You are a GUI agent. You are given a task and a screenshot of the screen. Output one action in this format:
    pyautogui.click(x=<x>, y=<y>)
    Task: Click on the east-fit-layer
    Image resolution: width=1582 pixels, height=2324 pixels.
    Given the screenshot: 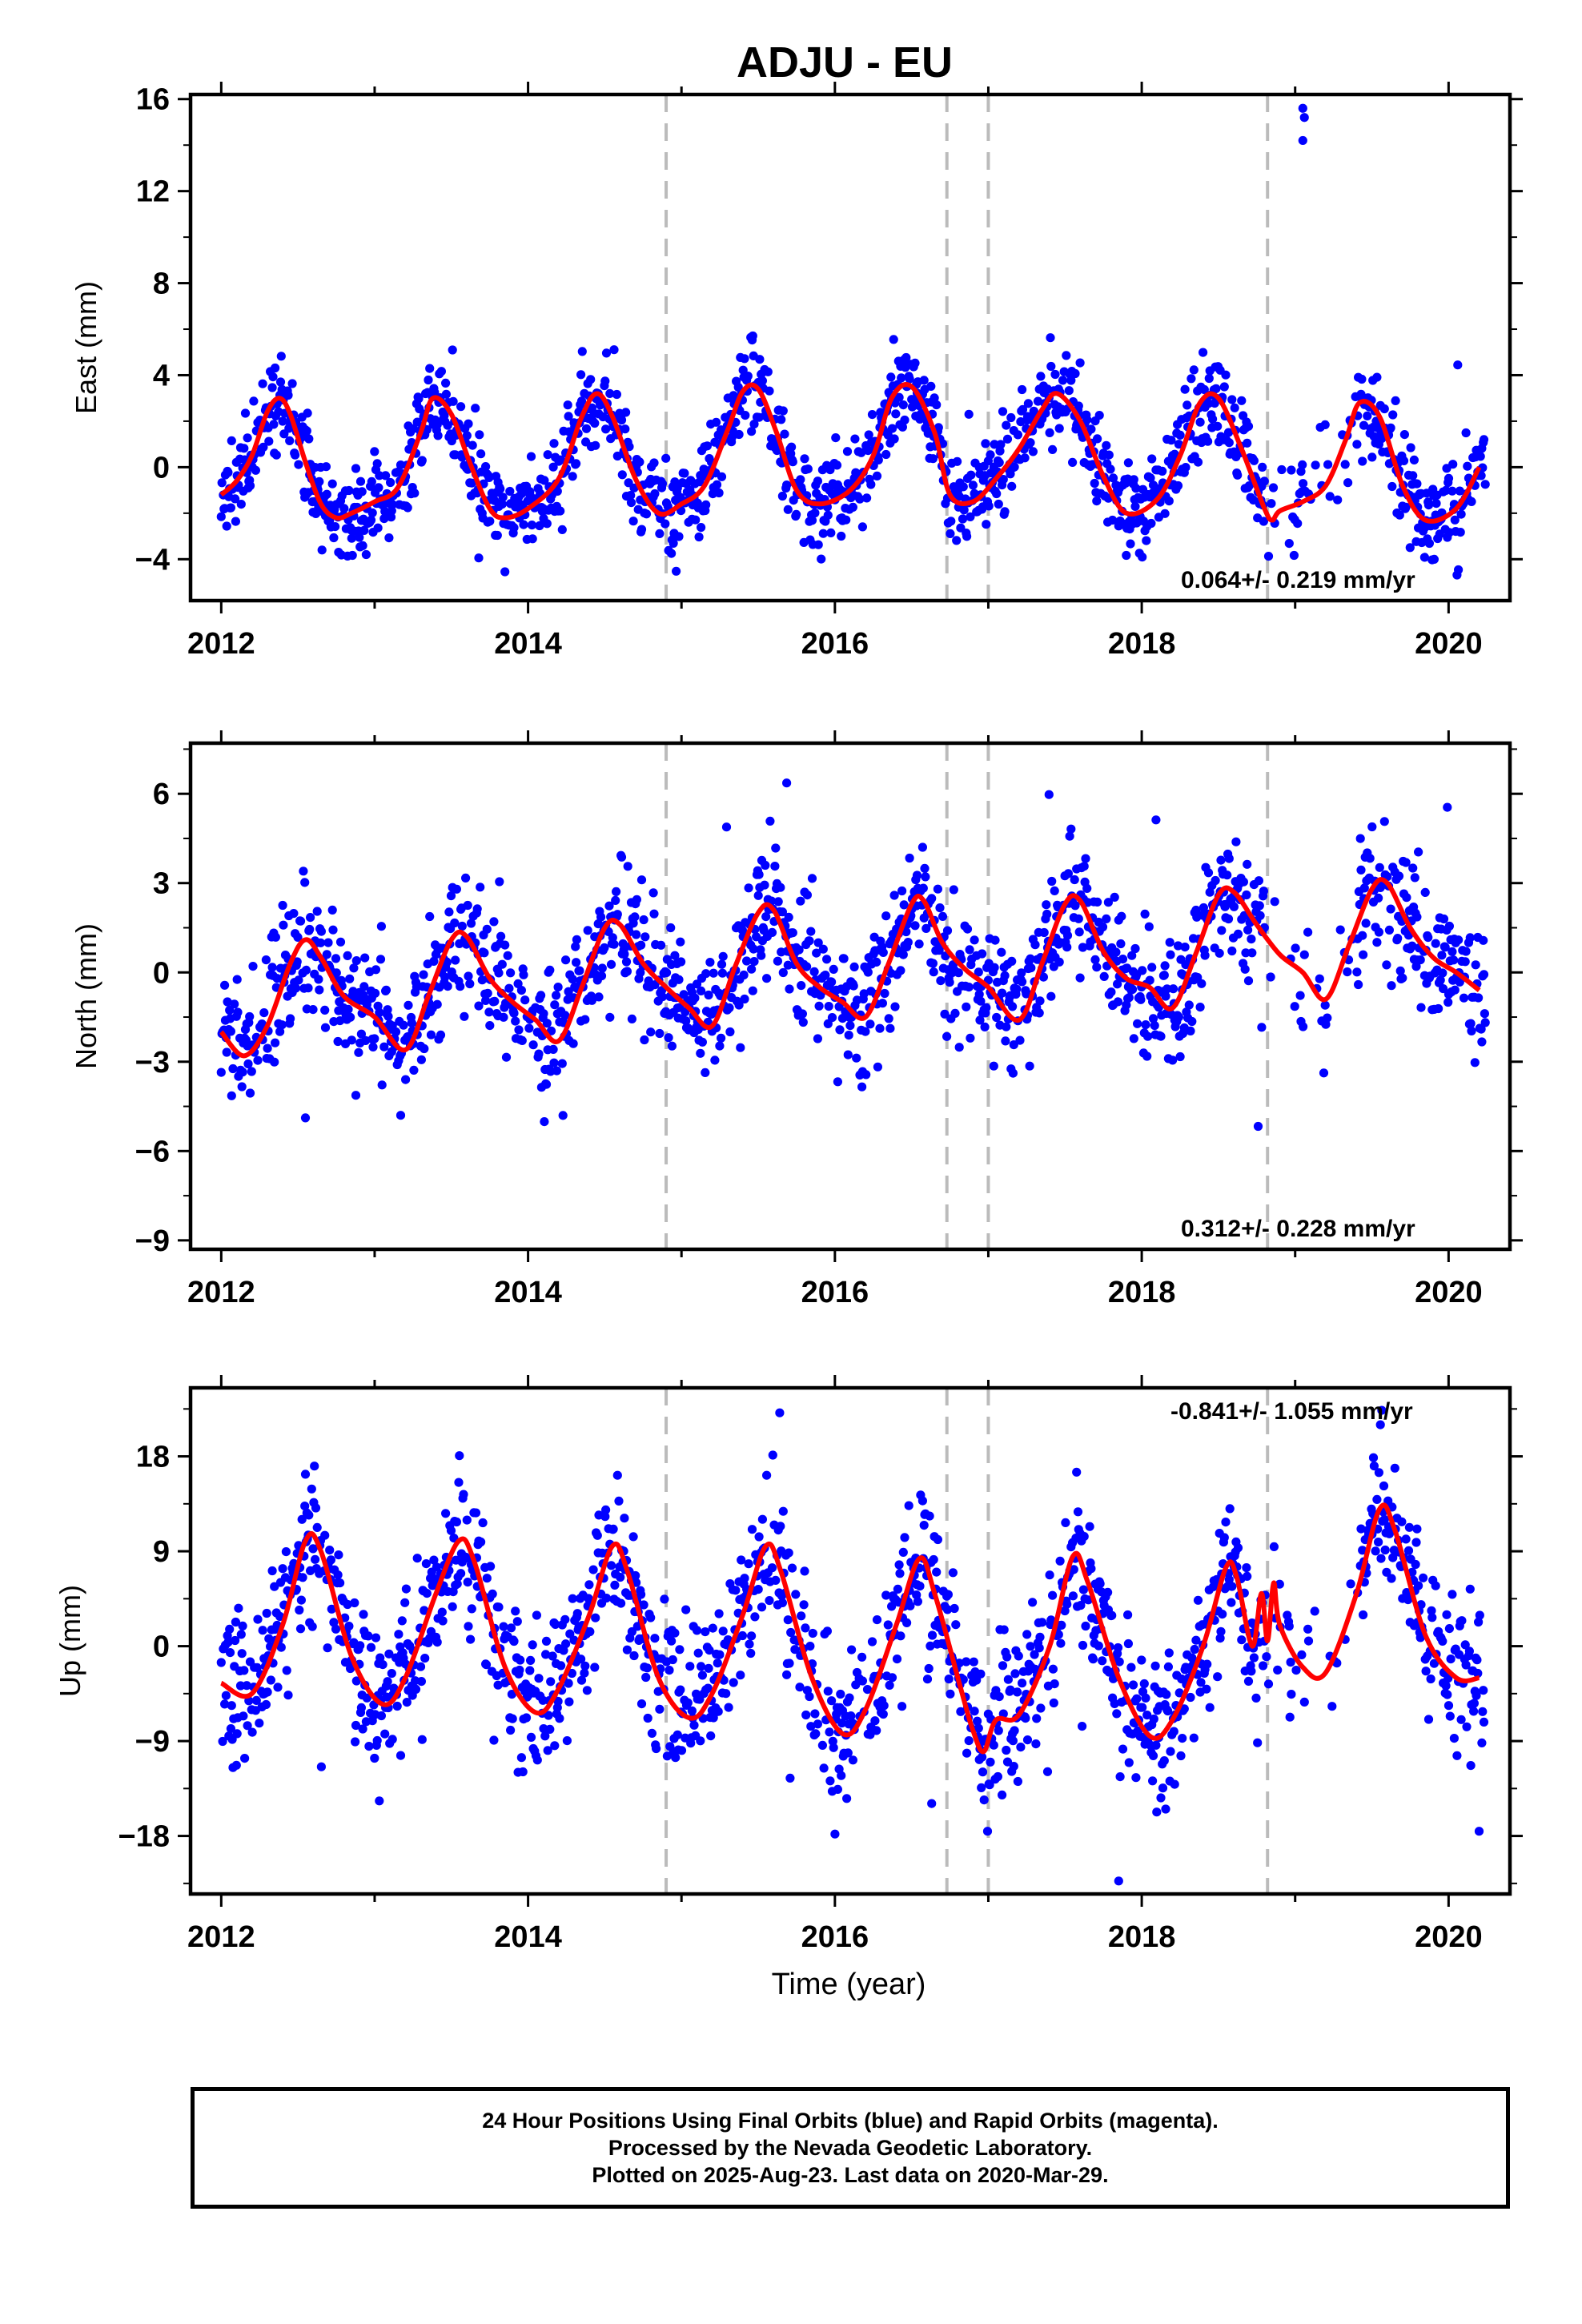 What is the action you would take?
    pyautogui.click(x=850, y=453)
    